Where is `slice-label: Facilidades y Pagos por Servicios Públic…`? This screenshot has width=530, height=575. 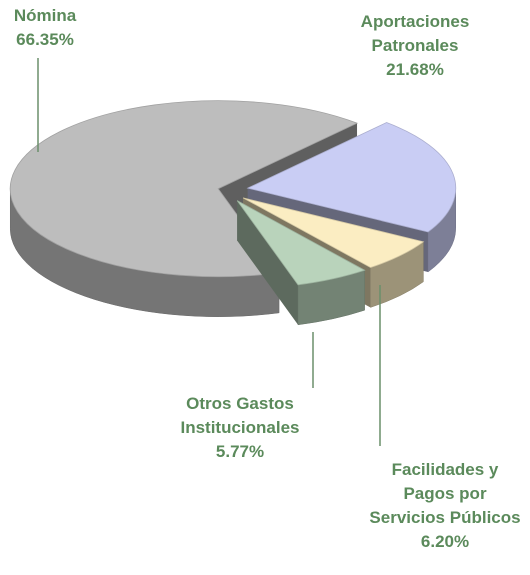 slice-label: Facilidades y Pagos por Servicios Públic… is located at coordinates (445, 506).